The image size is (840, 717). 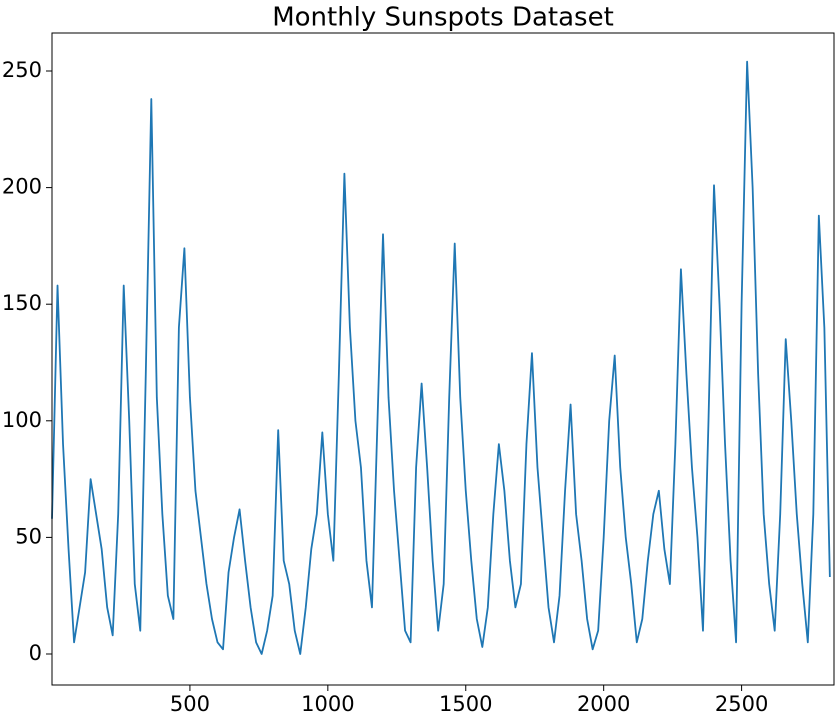 I want to click on chart-title: Monthly Sunspots Dataset, so click(x=443, y=18).